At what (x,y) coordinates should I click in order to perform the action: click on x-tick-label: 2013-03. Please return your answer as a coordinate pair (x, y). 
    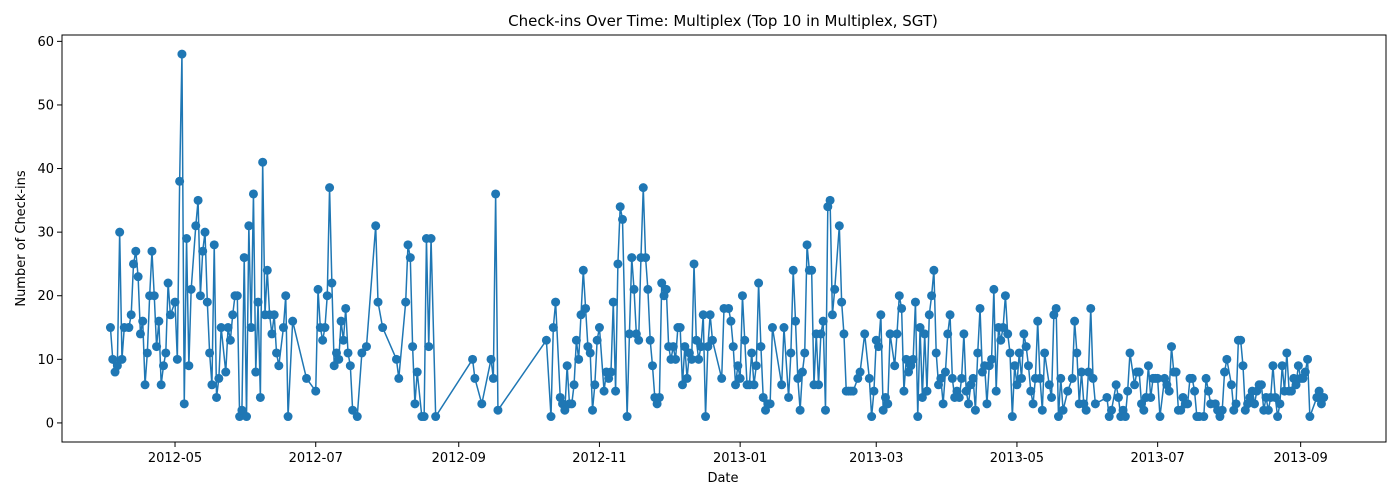
    Looking at the image, I should click on (876, 458).